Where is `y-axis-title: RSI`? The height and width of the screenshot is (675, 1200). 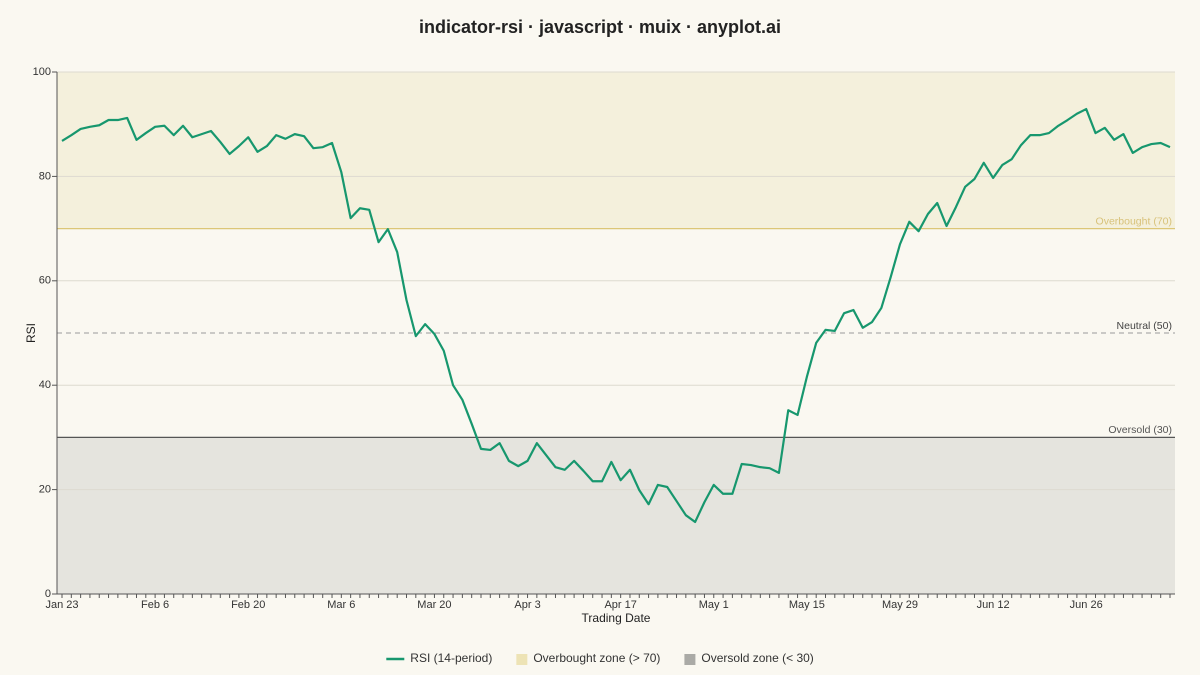 y-axis-title: RSI is located at coordinates (31, 333).